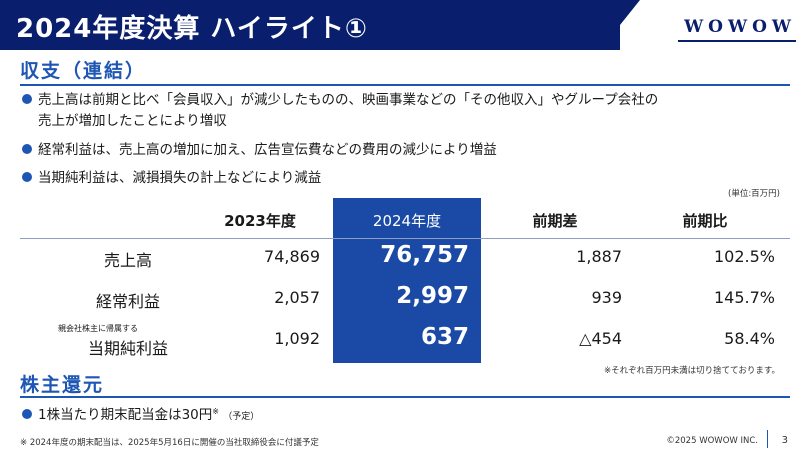 The image size is (810, 455). I want to click on cell-sales-2024: 76,757, so click(424, 255).